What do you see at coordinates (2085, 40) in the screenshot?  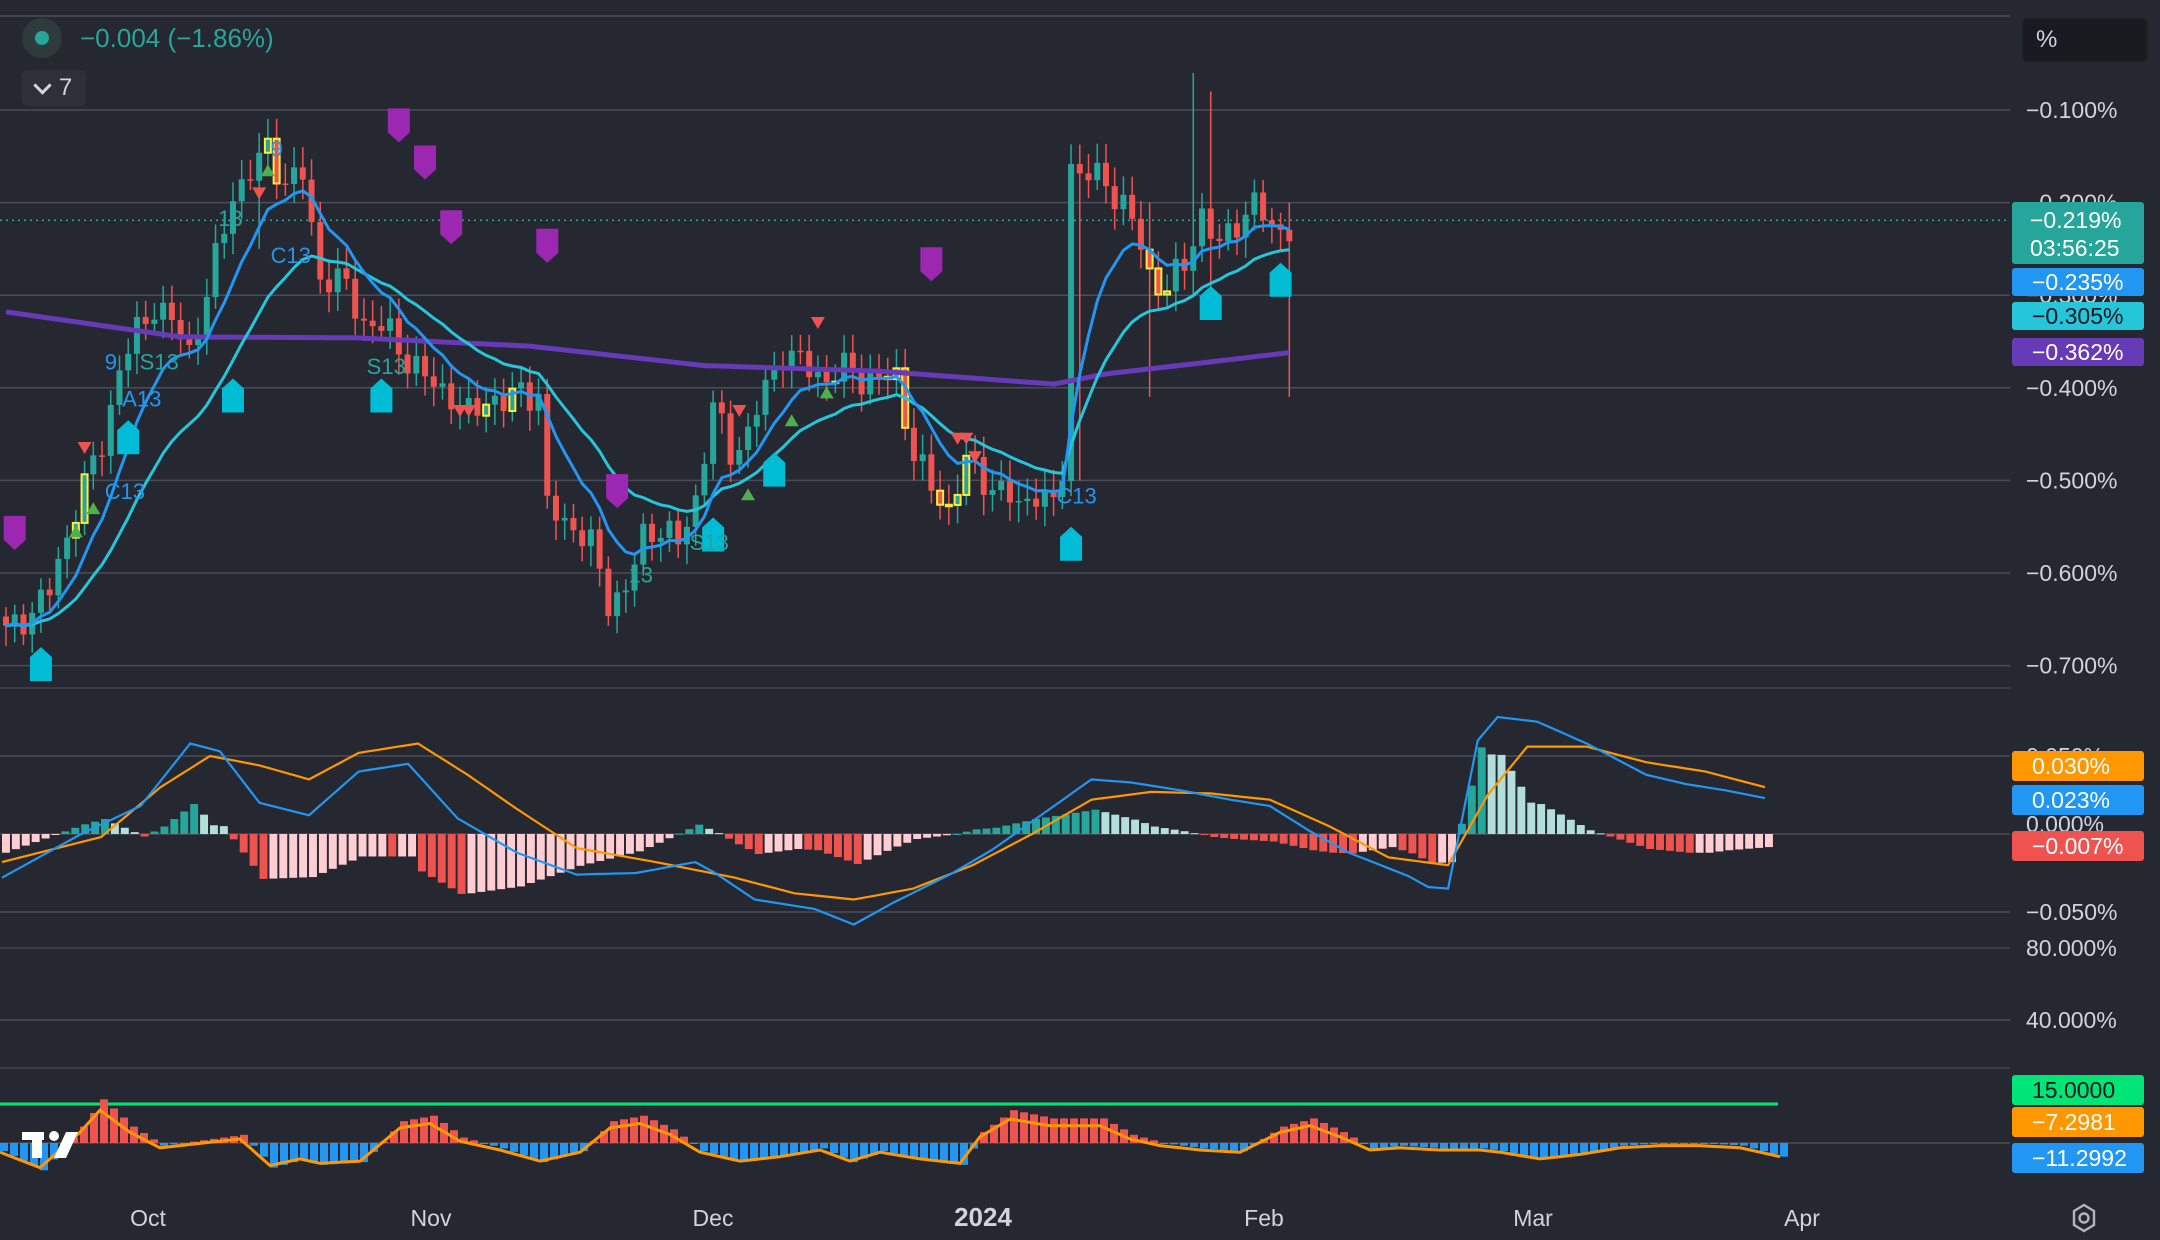 I see `percent-scale-button: %` at bounding box center [2085, 40].